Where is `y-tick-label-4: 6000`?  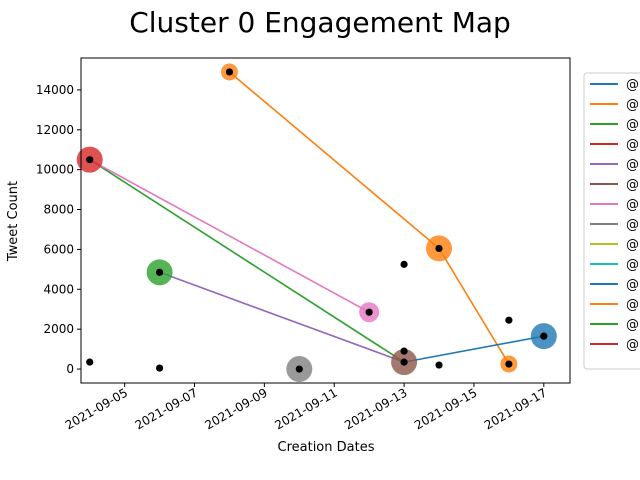 y-tick-label-4: 6000 is located at coordinates (58, 249).